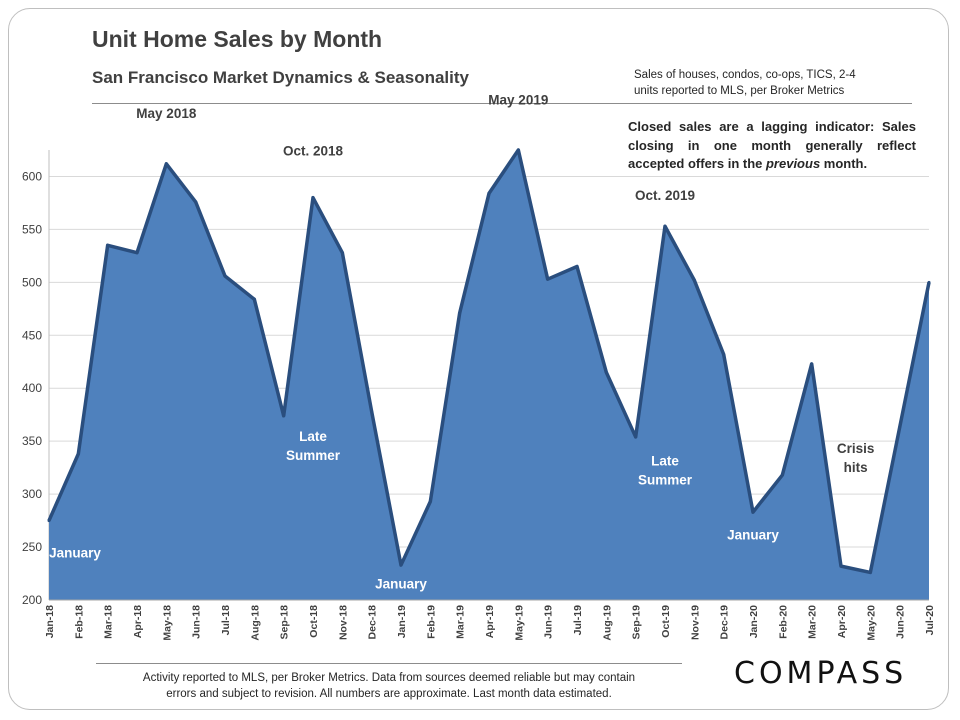  What do you see at coordinates (79, 622) in the screenshot?
I see `x-tick-label: Feb-18` at bounding box center [79, 622].